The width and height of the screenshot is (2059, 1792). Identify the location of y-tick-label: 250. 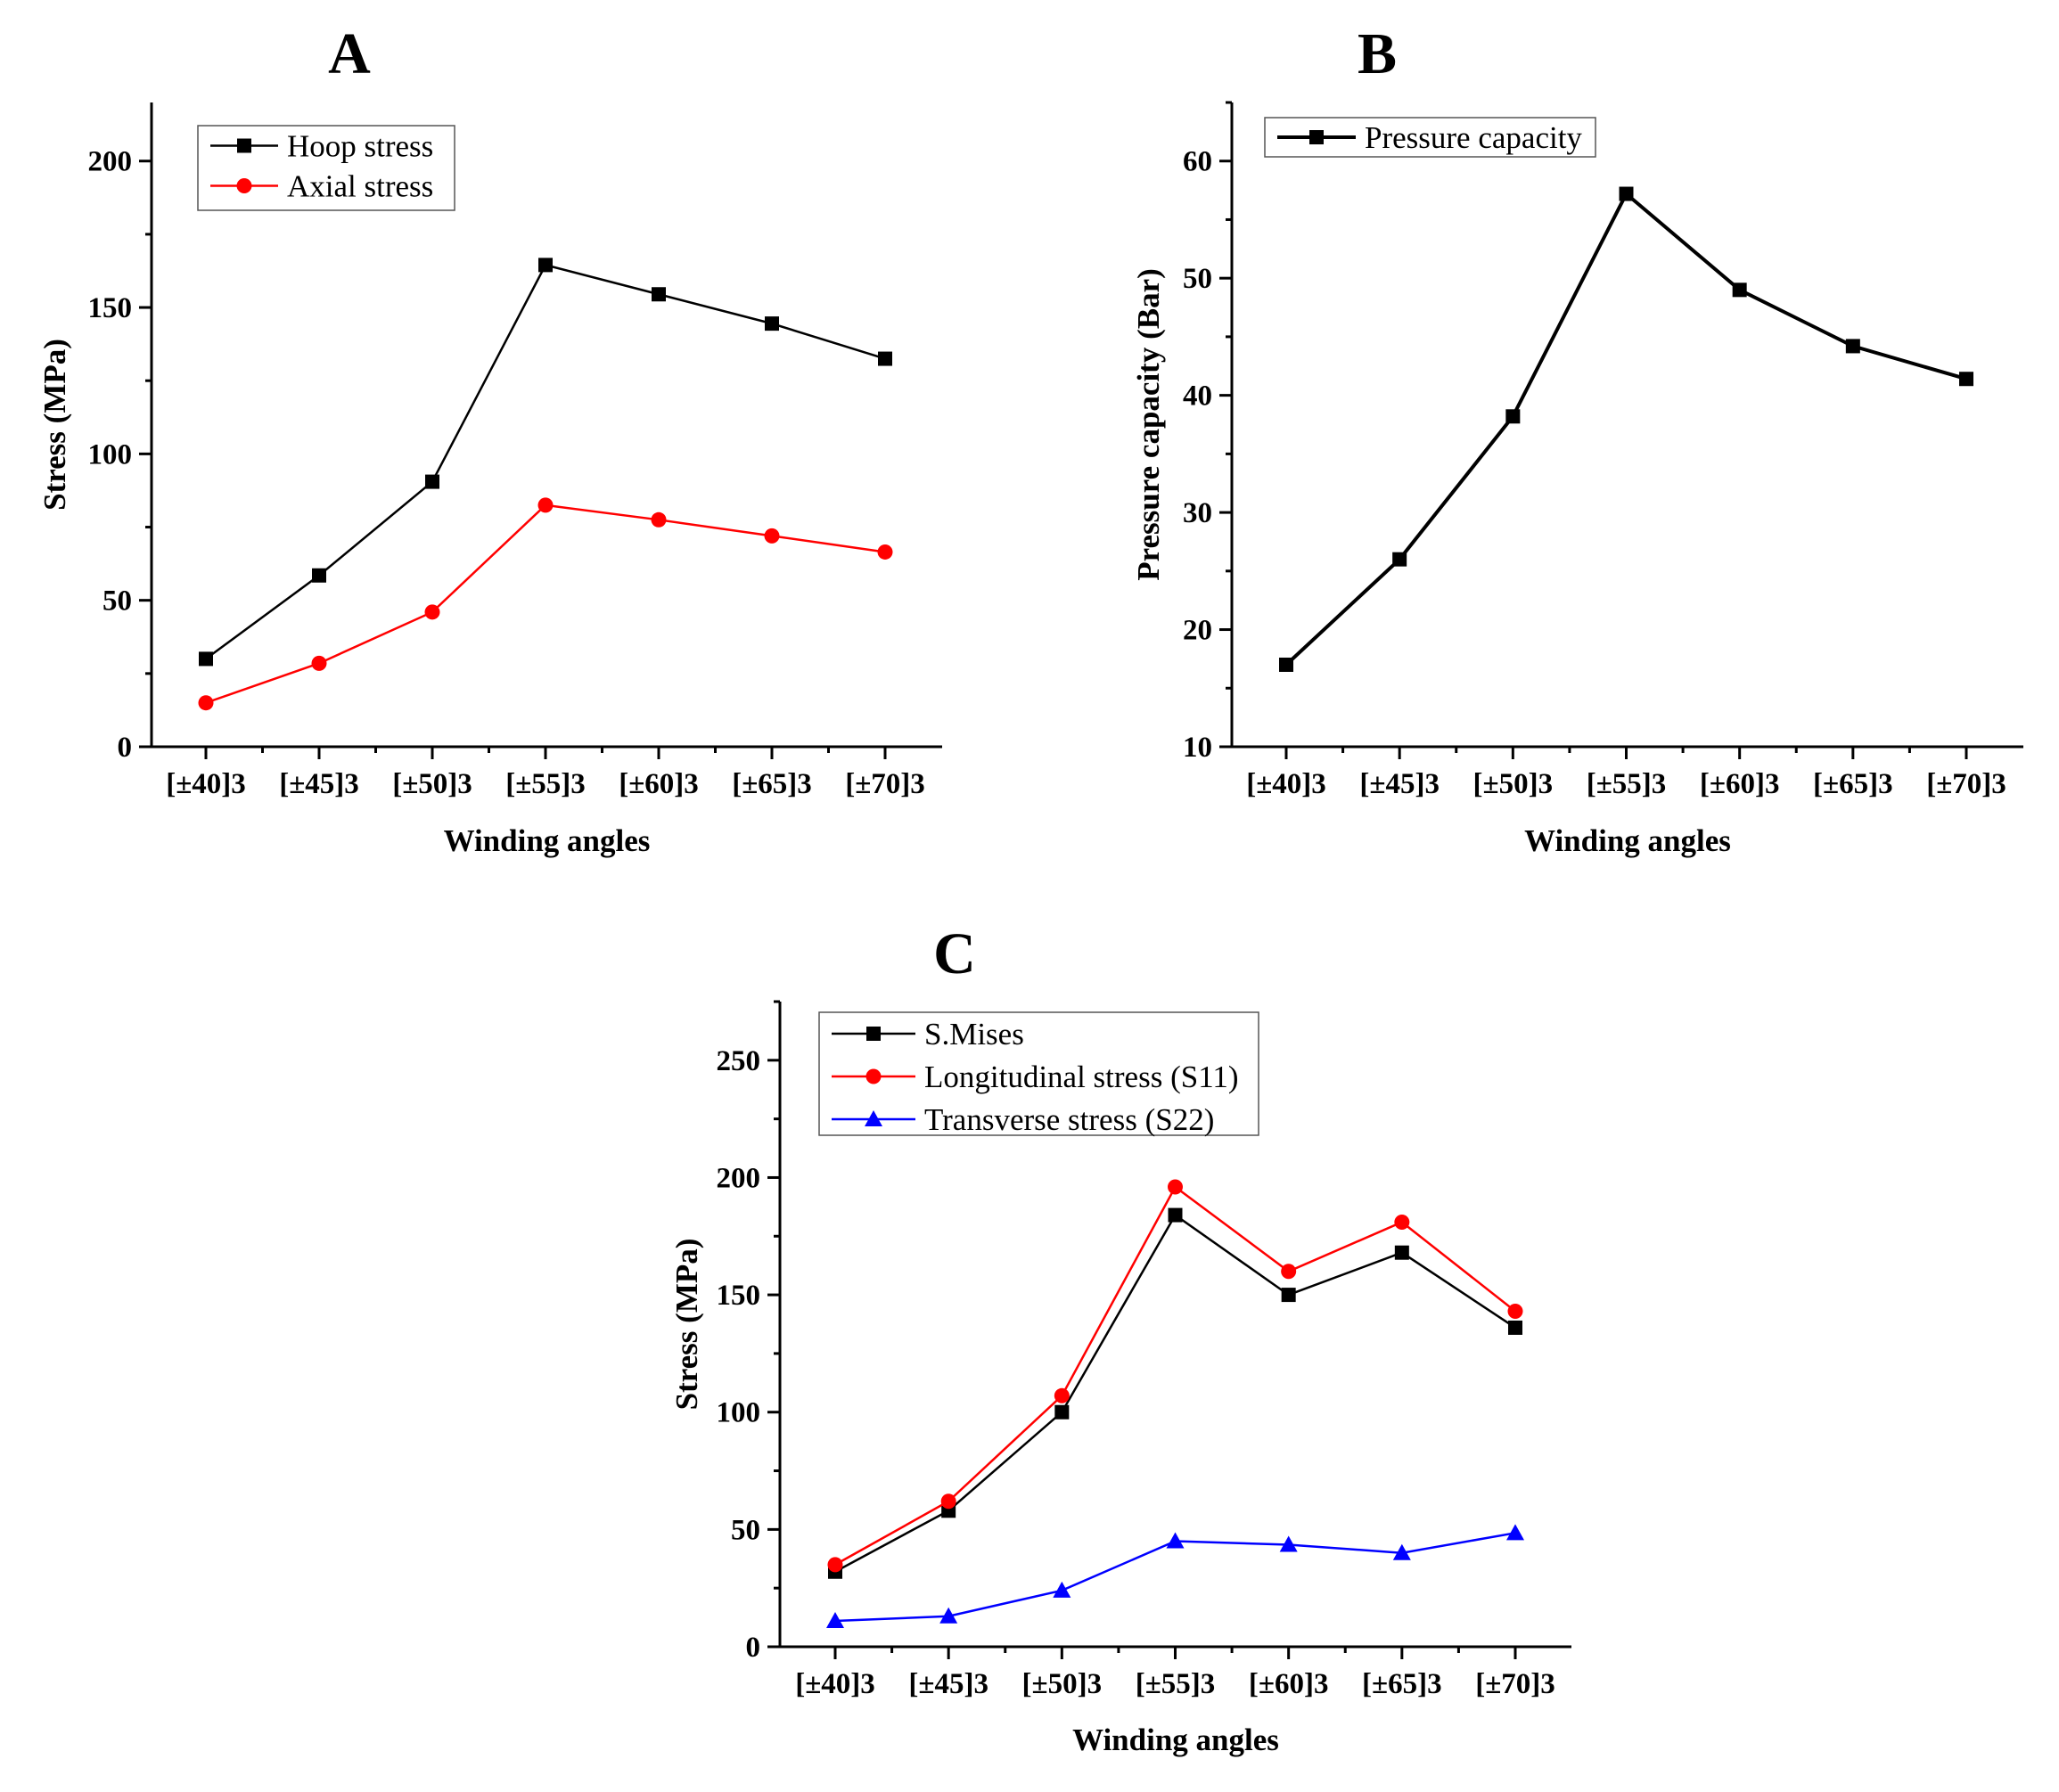
(739, 1061).